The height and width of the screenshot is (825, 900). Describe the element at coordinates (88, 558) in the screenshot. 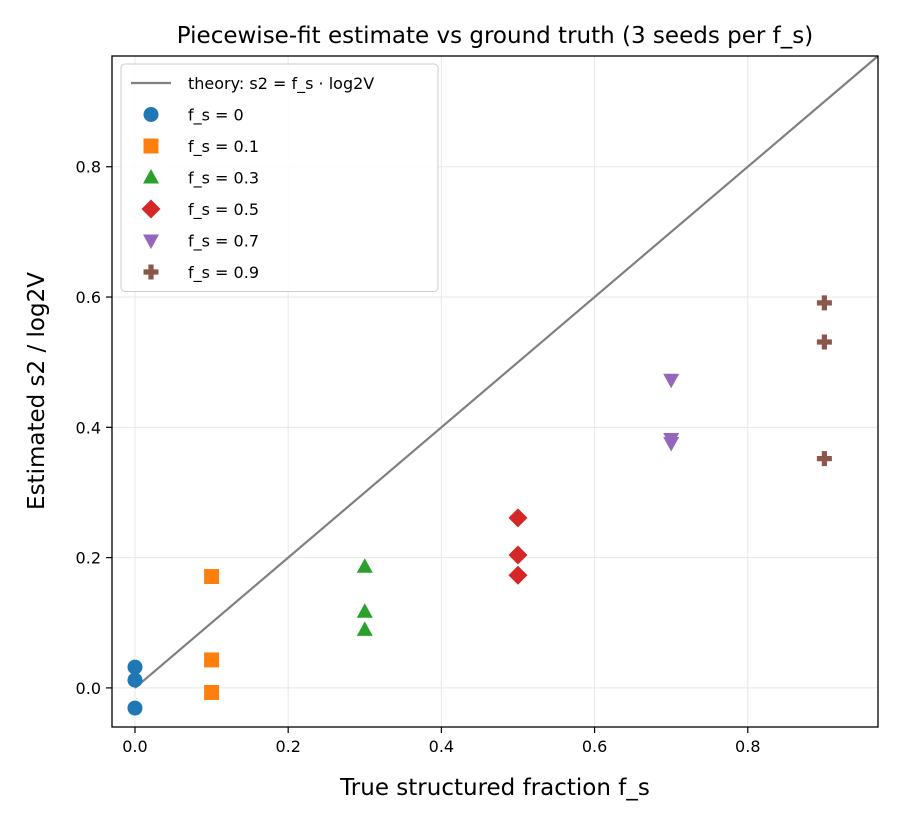

I see `y-tick-label: 0.2` at that location.